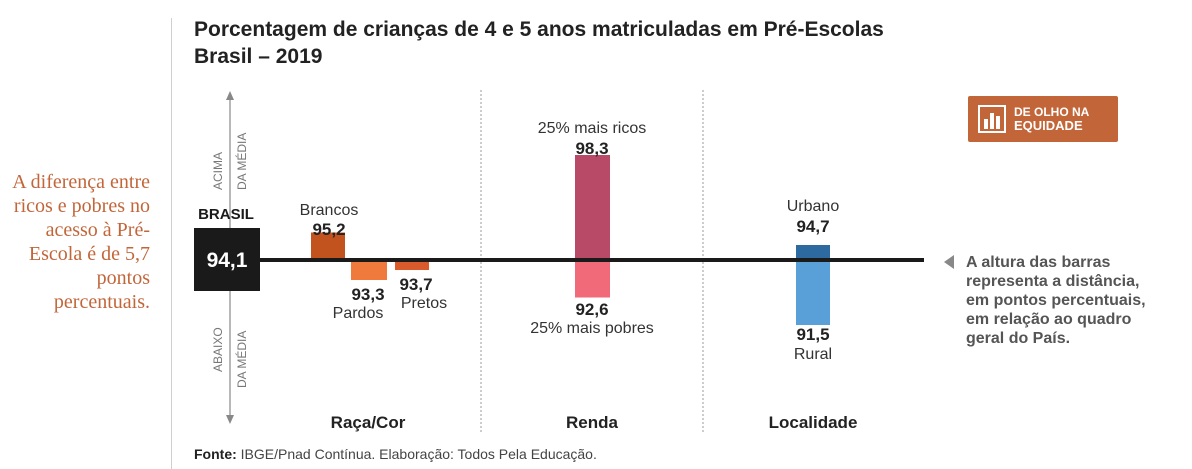 This screenshot has height=469, width=1192. I want to click on value-rural: 91,5, so click(812, 334).